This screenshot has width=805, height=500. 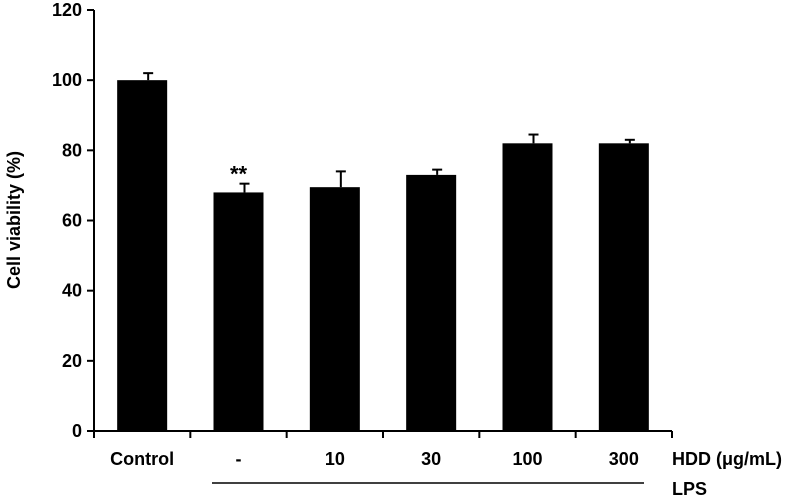 What do you see at coordinates (335, 459) in the screenshot?
I see `x-tick-label: 10` at bounding box center [335, 459].